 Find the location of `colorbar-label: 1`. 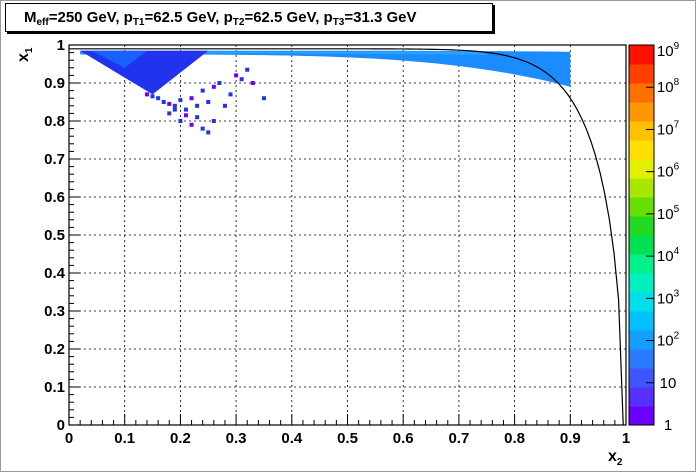

colorbar-label: 1 is located at coordinates (668, 425).